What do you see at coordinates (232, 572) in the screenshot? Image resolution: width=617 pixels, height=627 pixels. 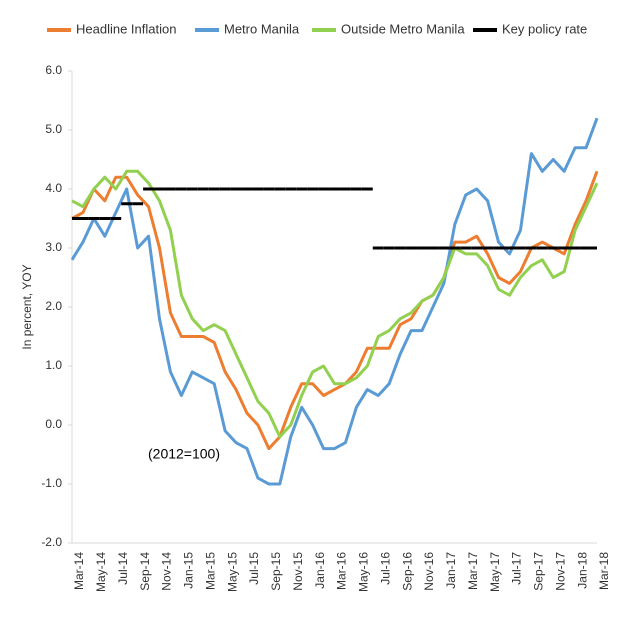 I see `x-tick-label: May-15` at bounding box center [232, 572].